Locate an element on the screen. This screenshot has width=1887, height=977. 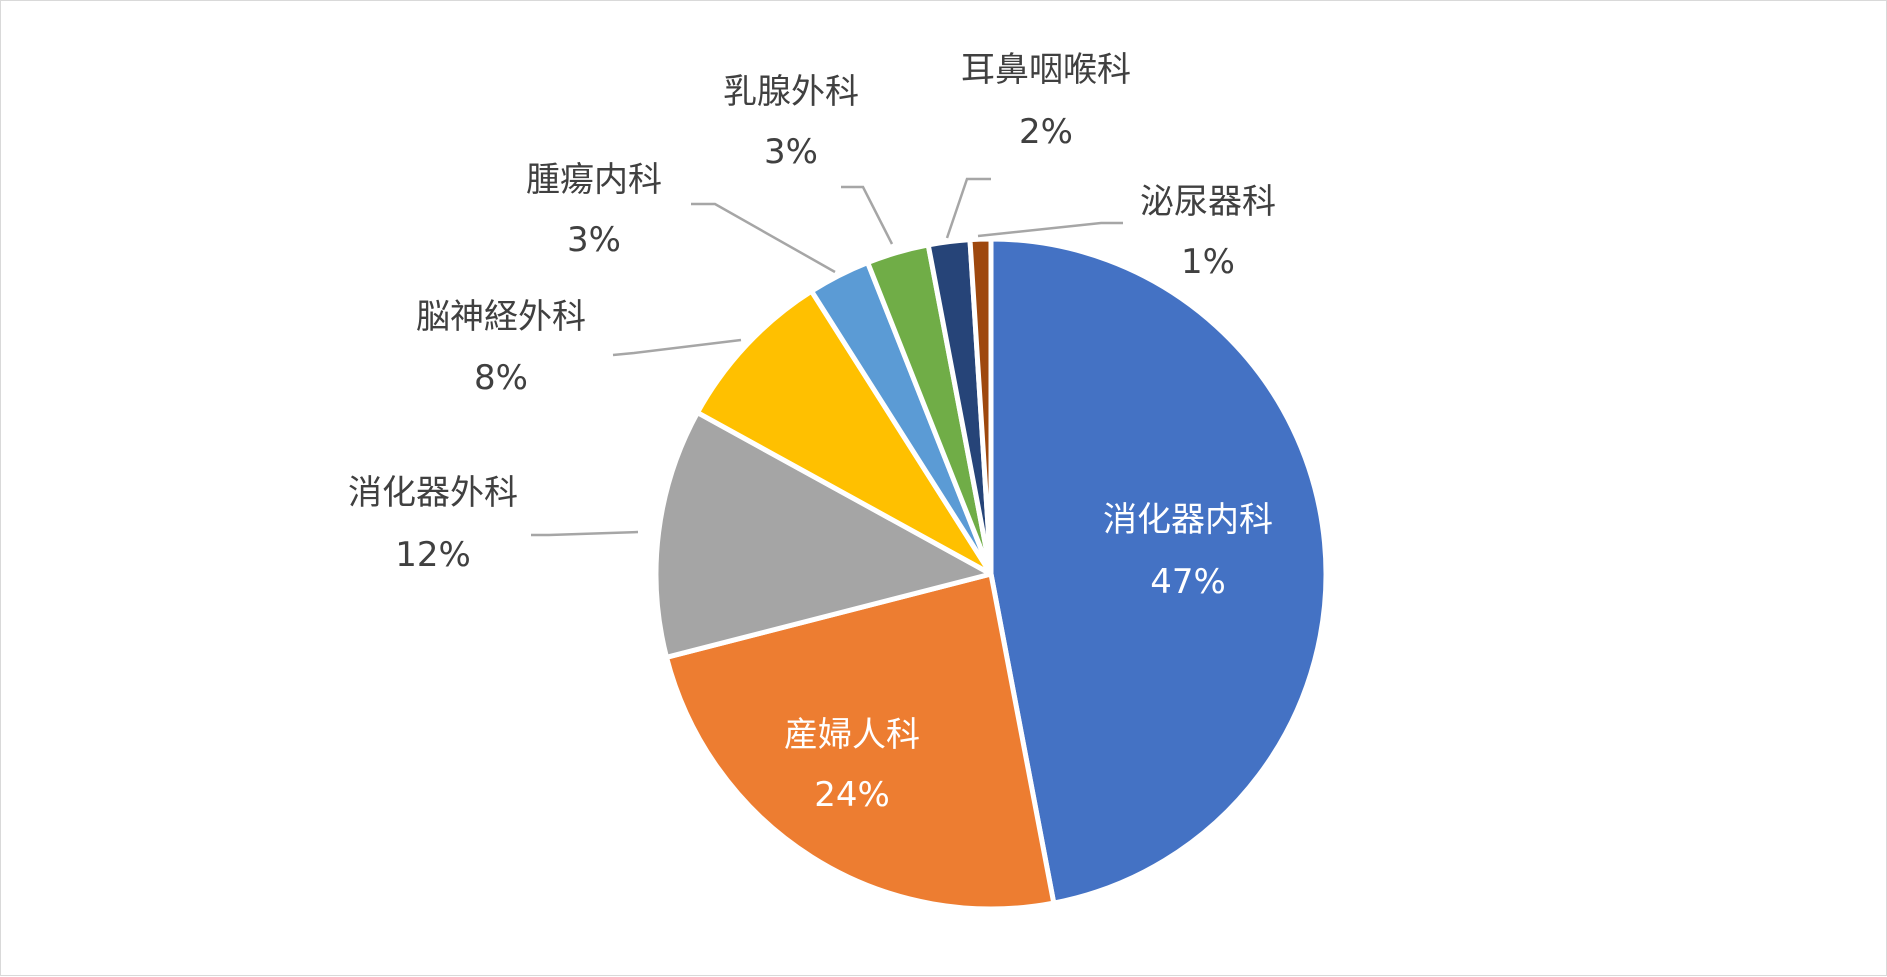
slice-percent-label: 12% is located at coordinates (433, 555).